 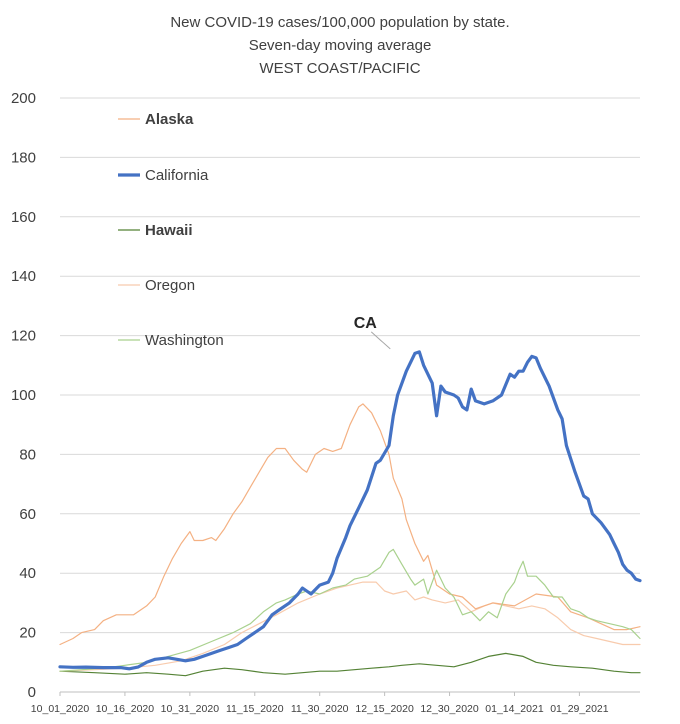 I want to click on x-tick-10_16_2020: 10_16_2020, so click(x=125, y=709).